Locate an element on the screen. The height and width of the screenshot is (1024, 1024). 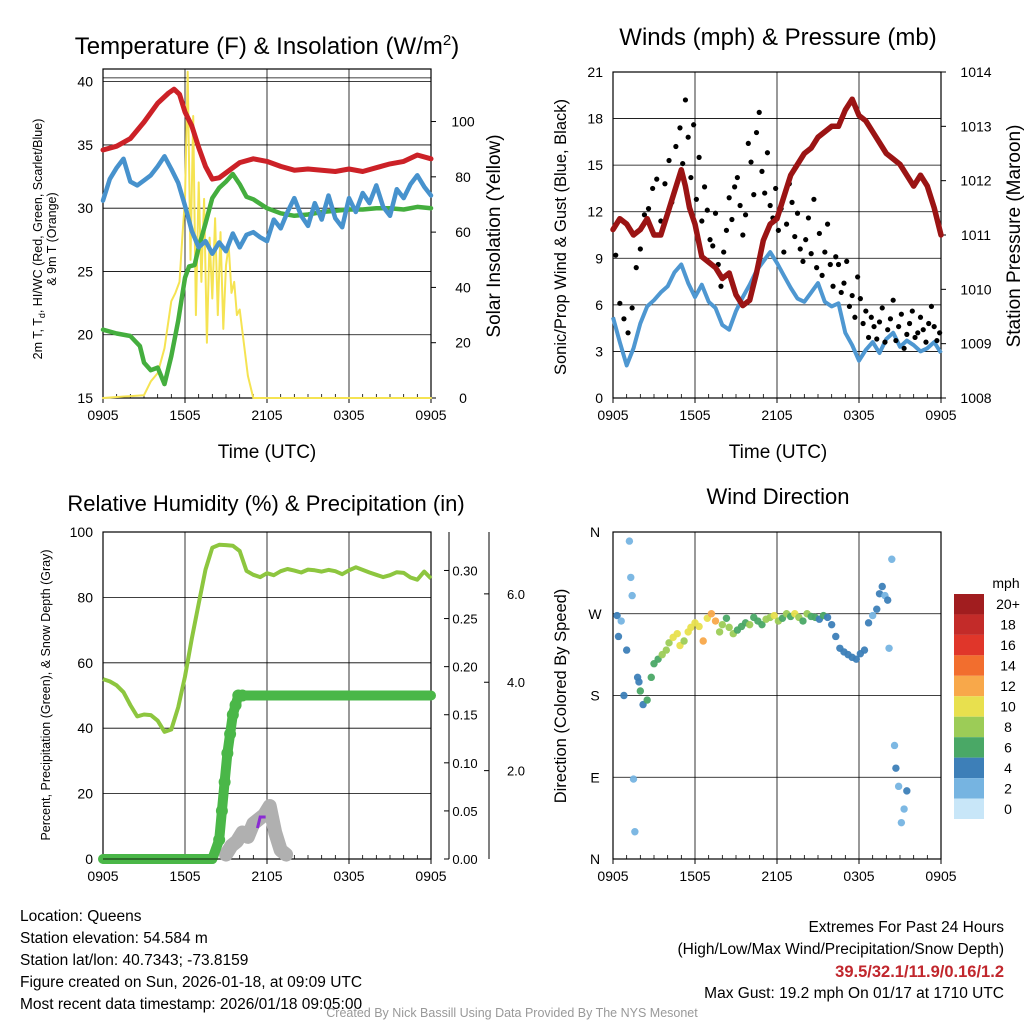
direction-ytick-label: E is located at coordinates (594, 777).